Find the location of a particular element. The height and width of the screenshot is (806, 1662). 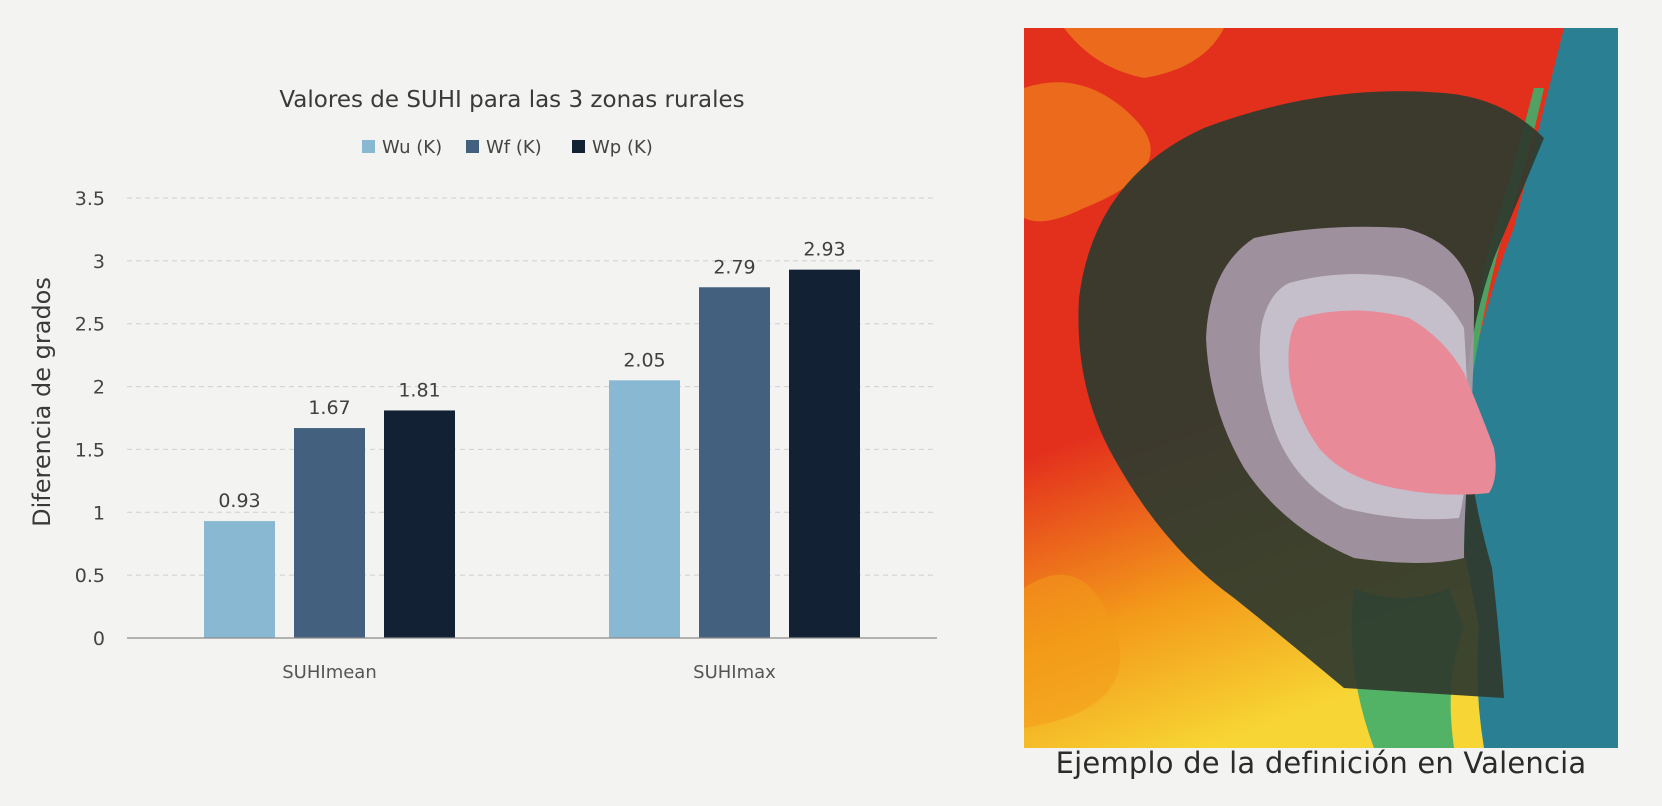

legend-label: Wp (K) is located at coordinates (622, 147).